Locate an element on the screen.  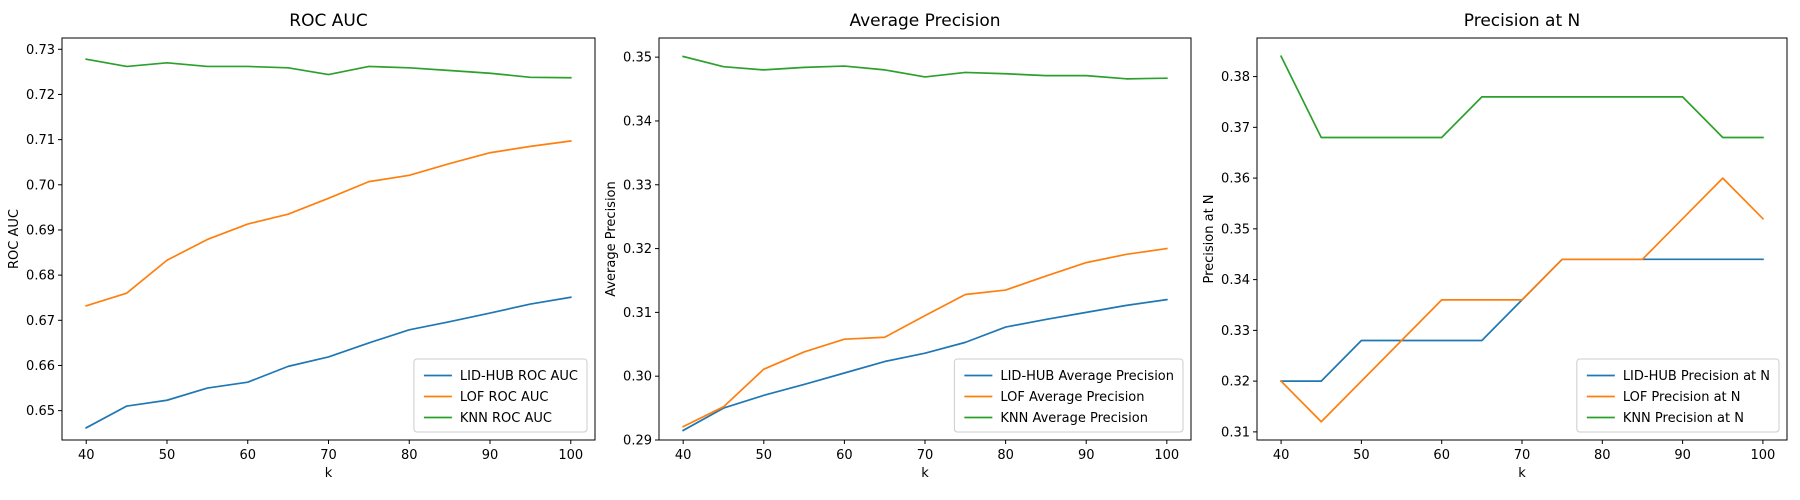
y-tick-label: 0.38 is located at coordinates (1235, 77).